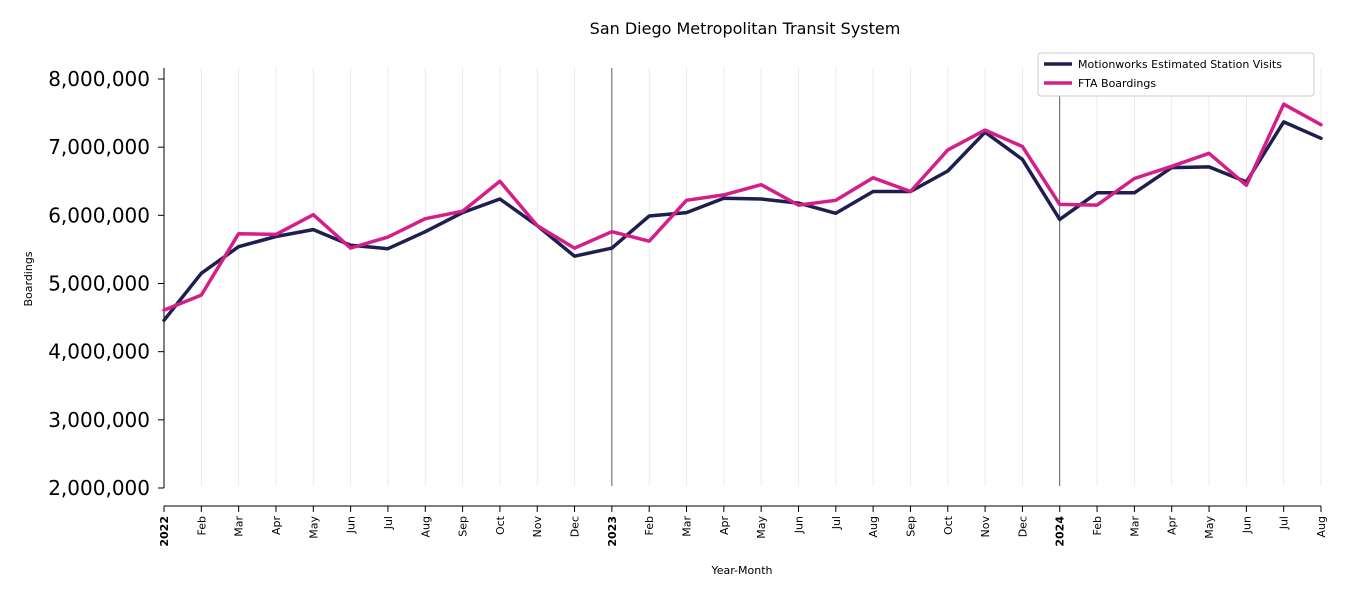 Image resolution: width=1350 pixels, height=600 pixels. What do you see at coordinates (1180, 64) in the screenshot?
I see `legend-label: Motionworks Estimated Station Visits` at bounding box center [1180, 64].